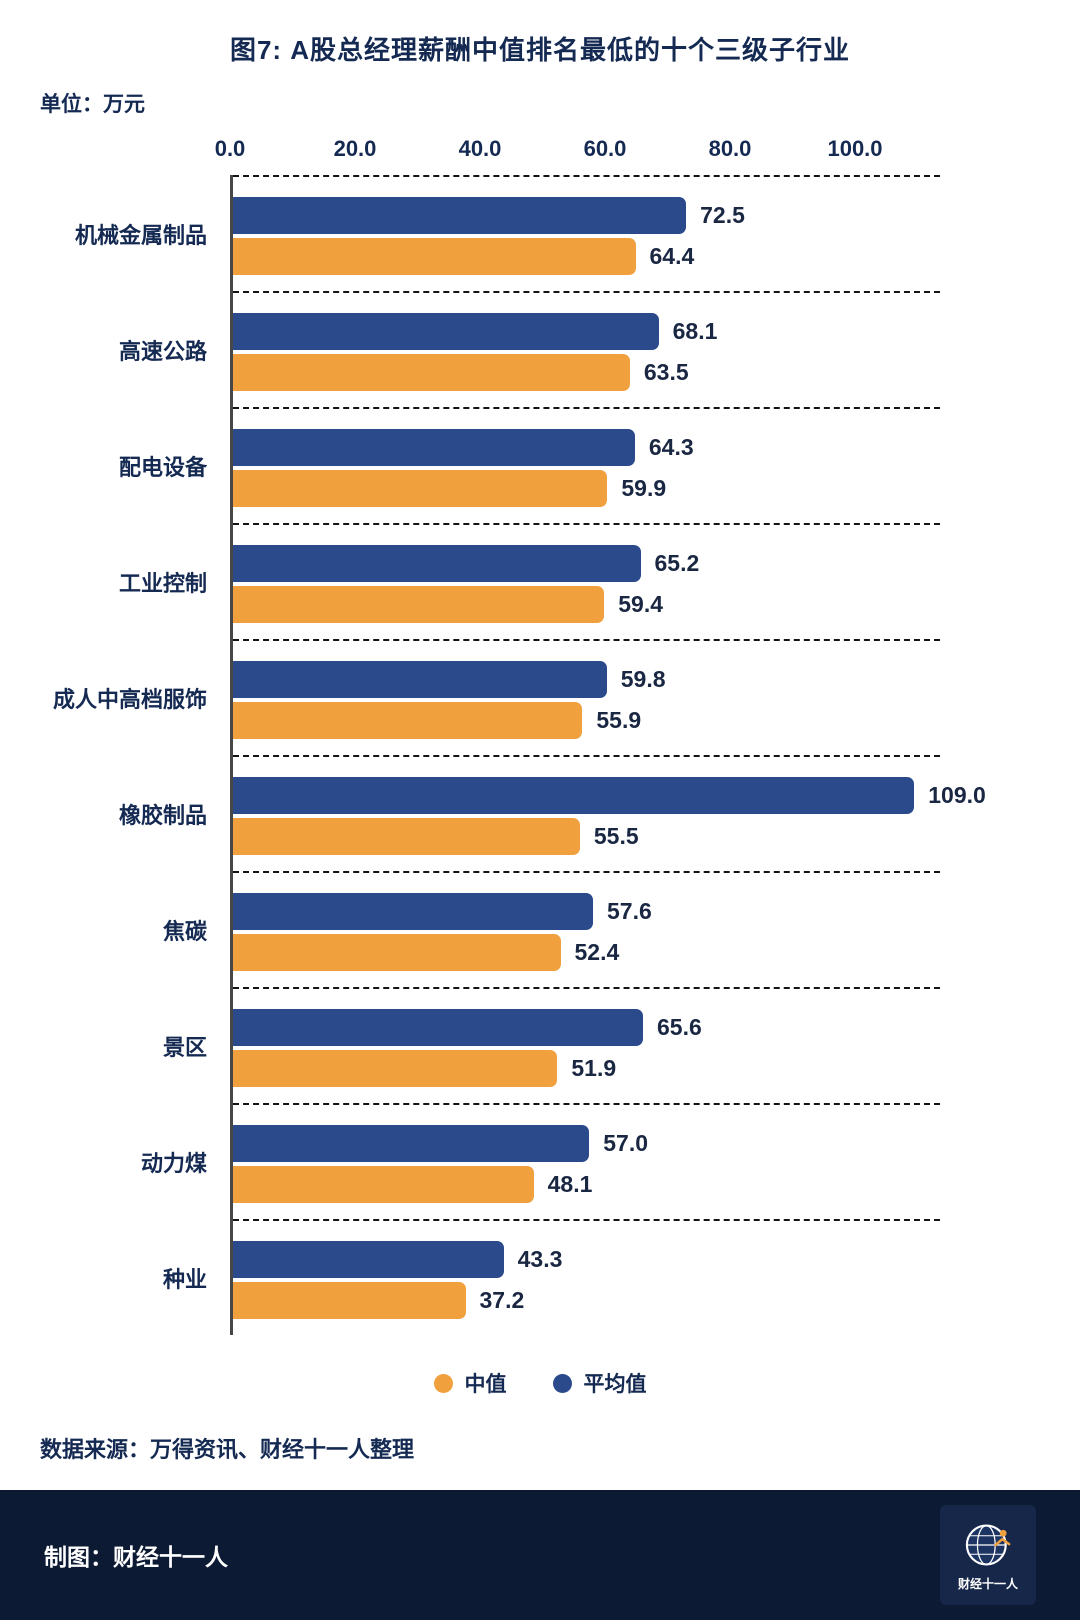 The image size is (1080, 1620). Describe the element at coordinates (672, 256) in the screenshot. I see `value-label: 64.4` at that location.